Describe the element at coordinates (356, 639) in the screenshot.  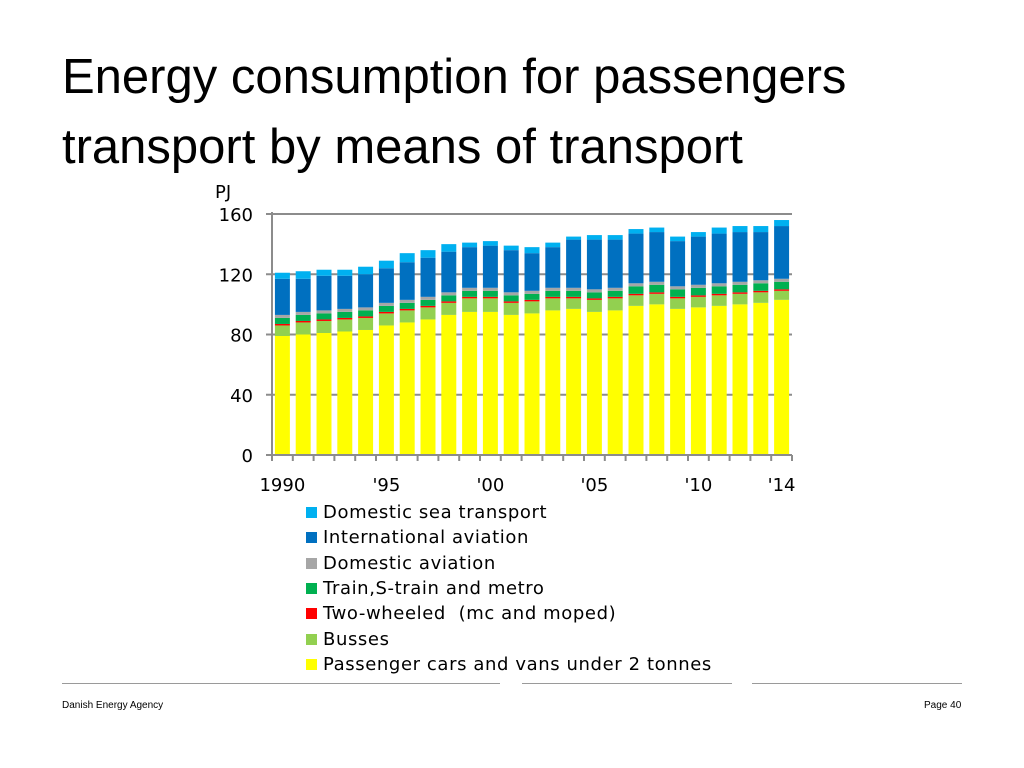
I see `legend-label: Busses` at that location.